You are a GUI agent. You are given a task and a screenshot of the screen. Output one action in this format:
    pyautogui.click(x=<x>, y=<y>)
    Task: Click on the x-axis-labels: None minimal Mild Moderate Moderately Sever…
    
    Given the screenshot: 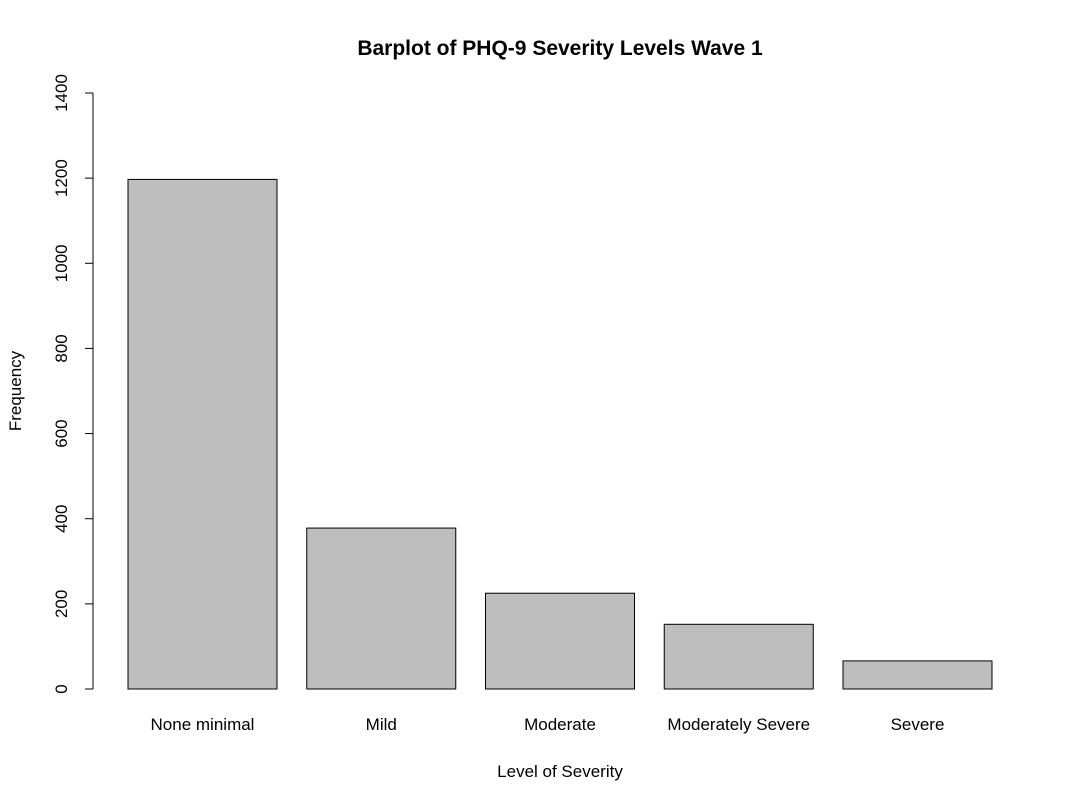 What is the action you would take?
    pyautogui.click(x=548, y=724)
    